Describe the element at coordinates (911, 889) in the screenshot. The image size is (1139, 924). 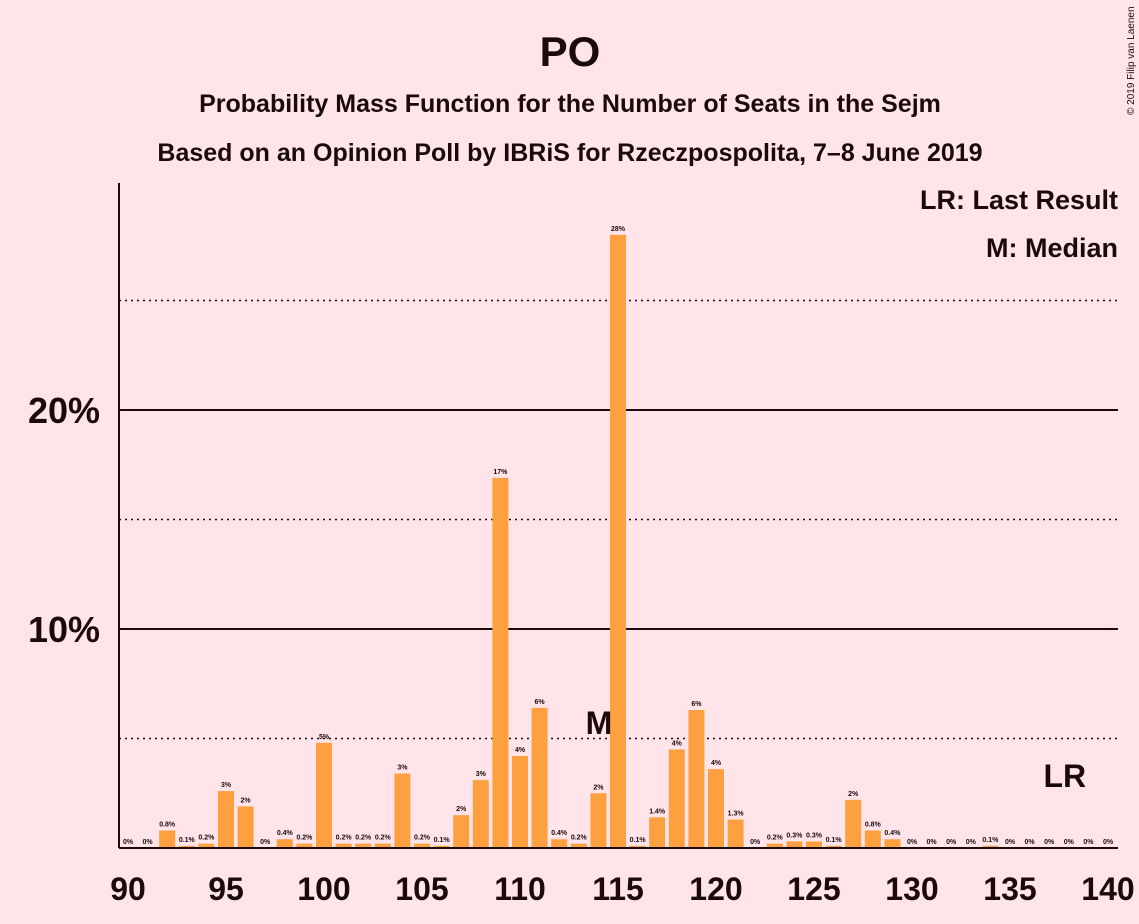
I see `x-tick-label-130: 130` at that location.